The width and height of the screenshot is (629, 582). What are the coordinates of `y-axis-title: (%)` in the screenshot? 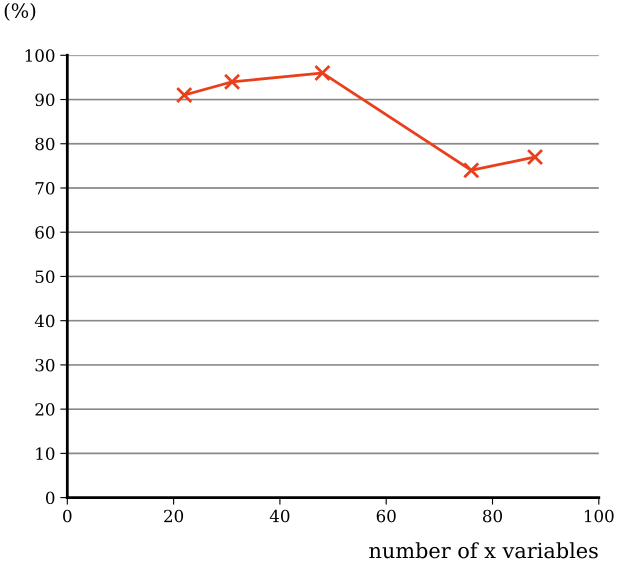 It's located at (20, 11).